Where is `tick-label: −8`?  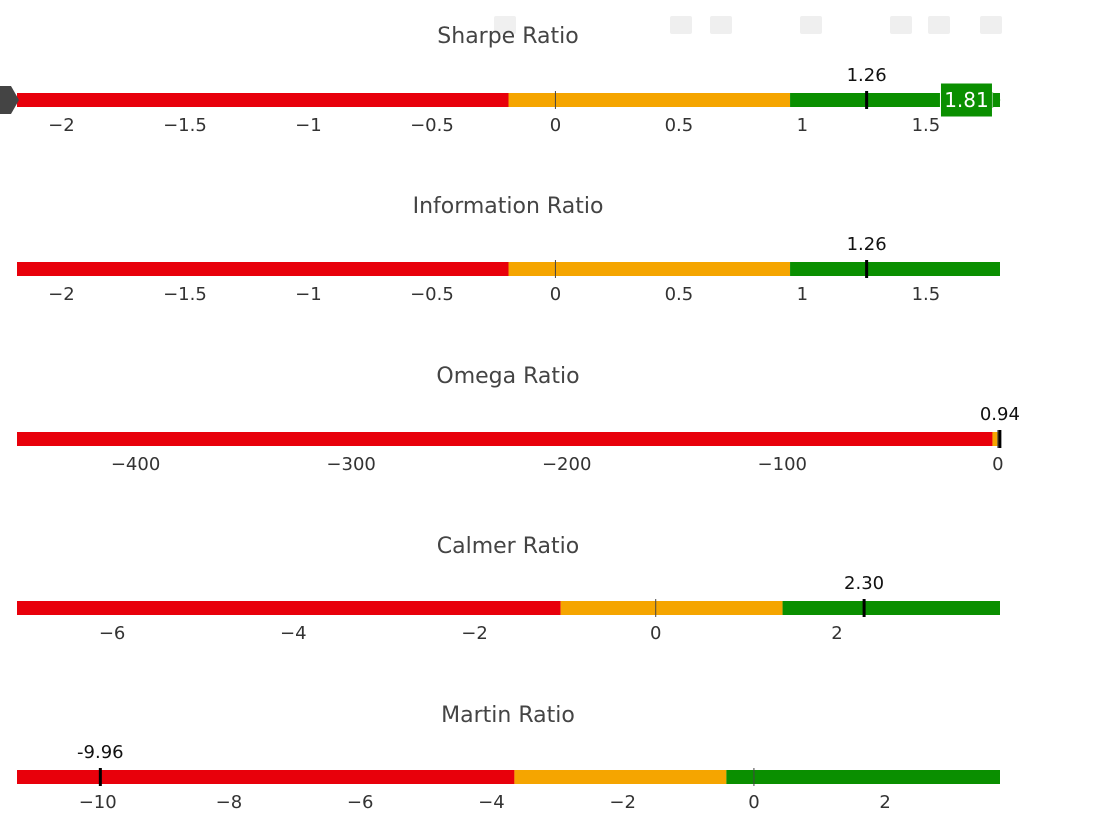 tick-label: −8 is located at coordinates (229, 802).